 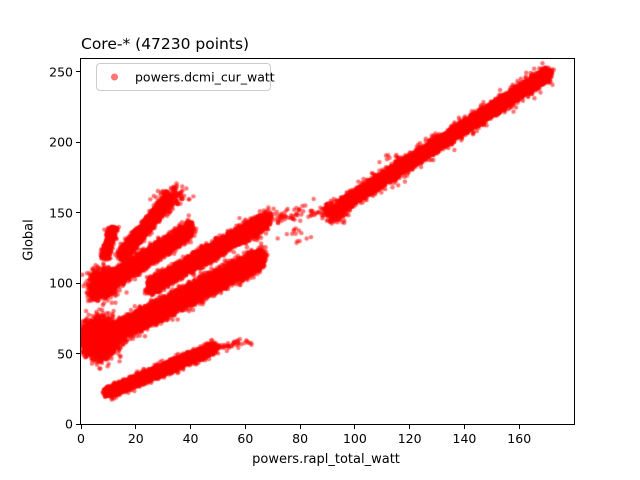 What do you see at coordinates (29, 240) in the screenshot?
I see `y-axis-label: Global` at bounding box center [29, 240].